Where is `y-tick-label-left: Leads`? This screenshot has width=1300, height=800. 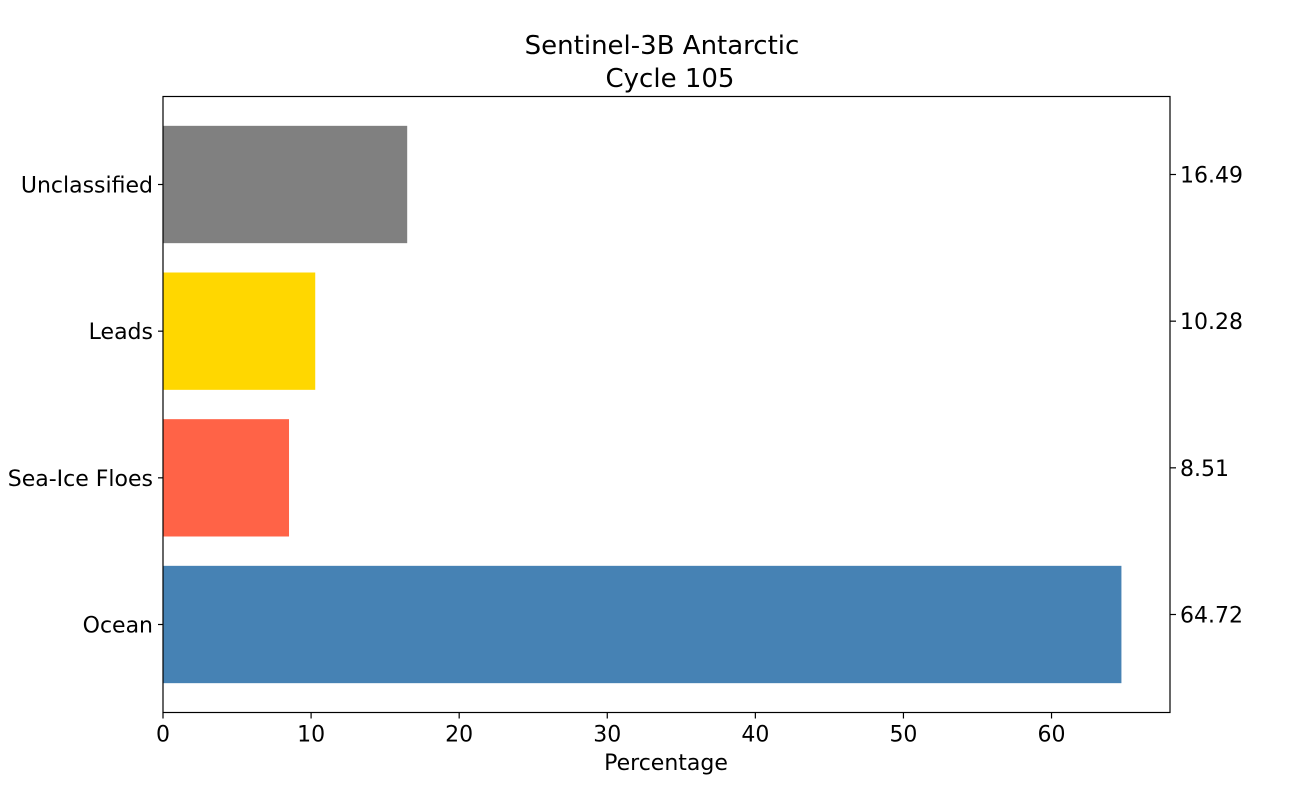
y-tick-label-left: Leads is located at coordinates (121, 332).